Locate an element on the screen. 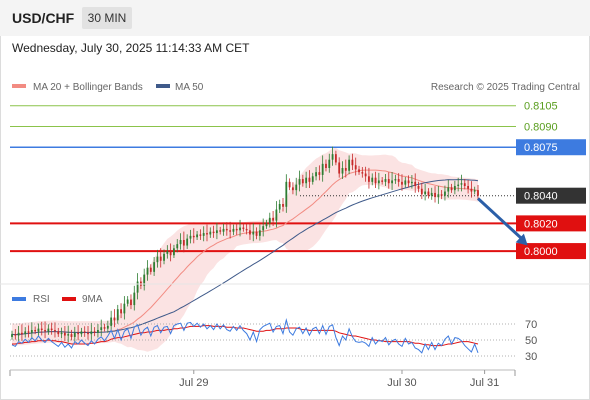 Image resolution: width=590 pixels, height=400 pixels. support-level-tag is located at coordinates (551, 251).